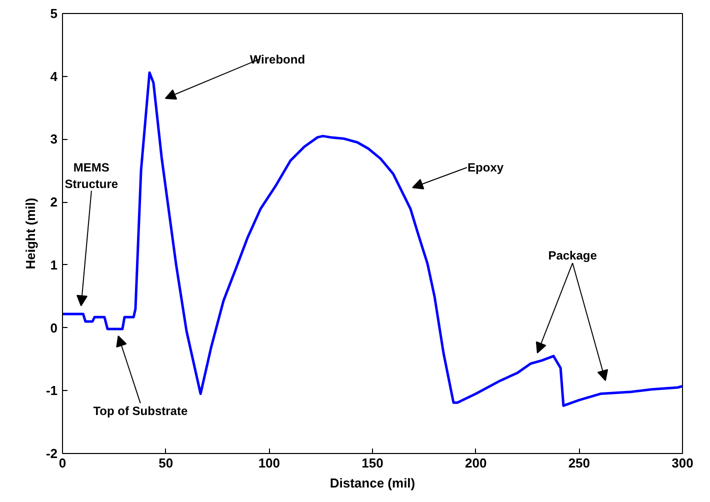 This screenshot has height=502, width=710. I want to click on x-tick-label: 50, so click(166, 463).